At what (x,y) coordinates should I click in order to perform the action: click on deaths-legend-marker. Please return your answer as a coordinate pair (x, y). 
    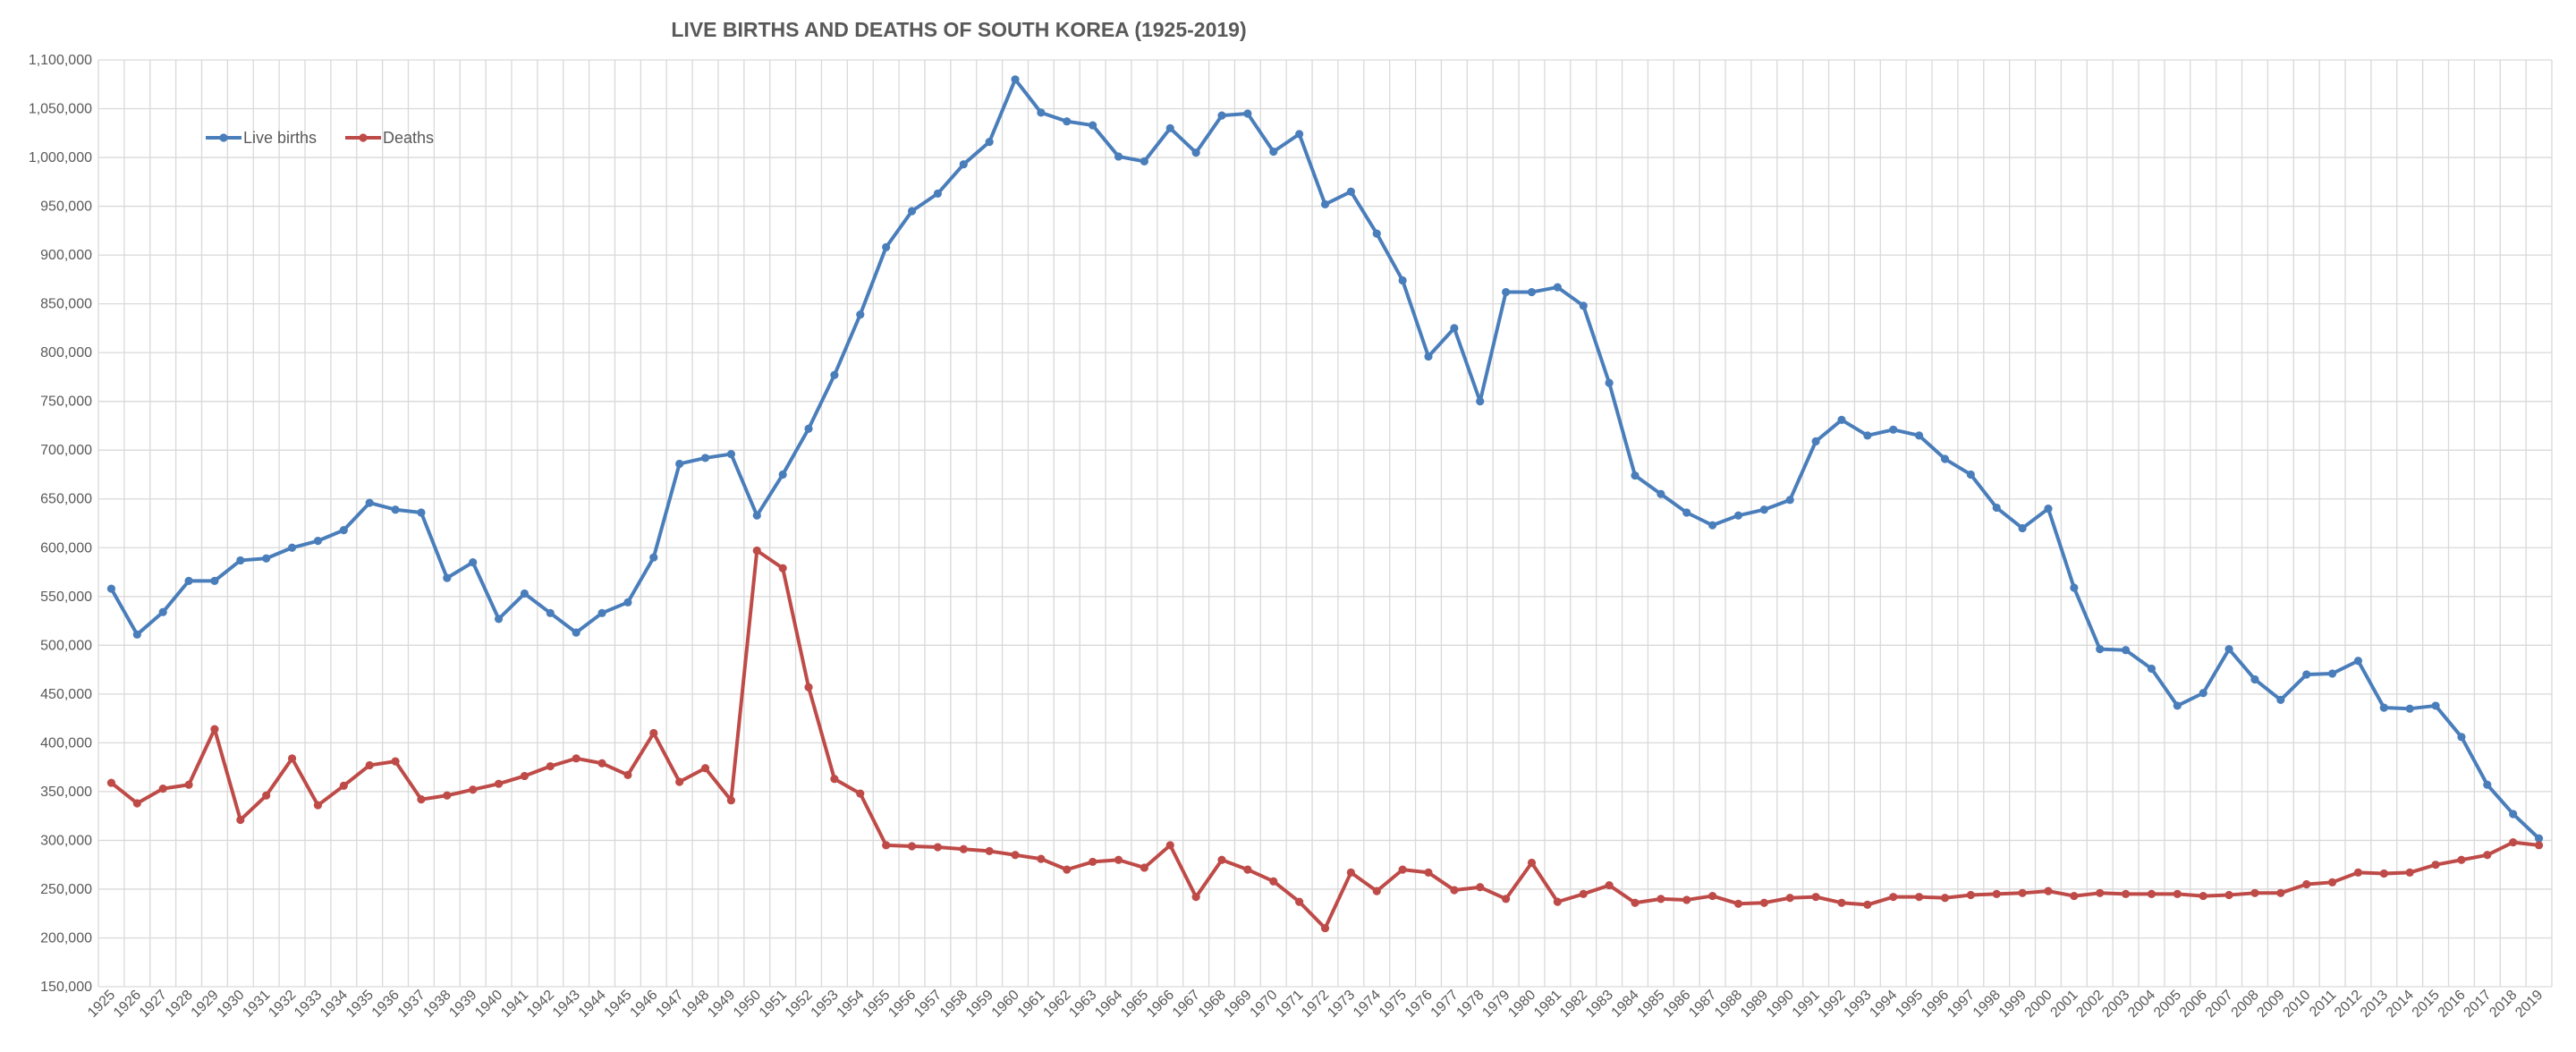
    Looking at the image, I should click on (363, 137).